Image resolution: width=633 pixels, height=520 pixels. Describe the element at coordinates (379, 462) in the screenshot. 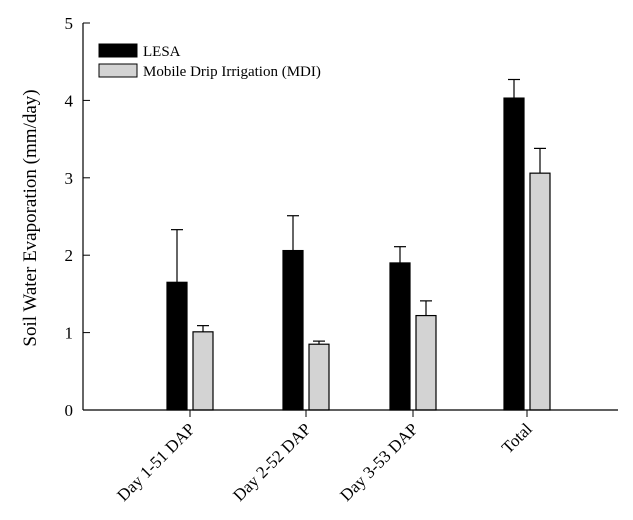

I see `x-tick-label: Day 3-53 DAP` at that location.